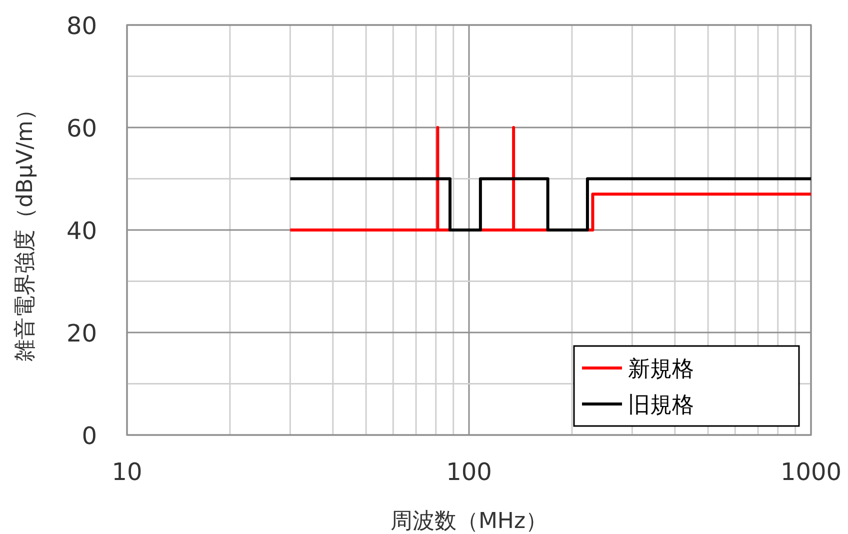  I want to click on y-tick-label: 40, so click(81, 231).